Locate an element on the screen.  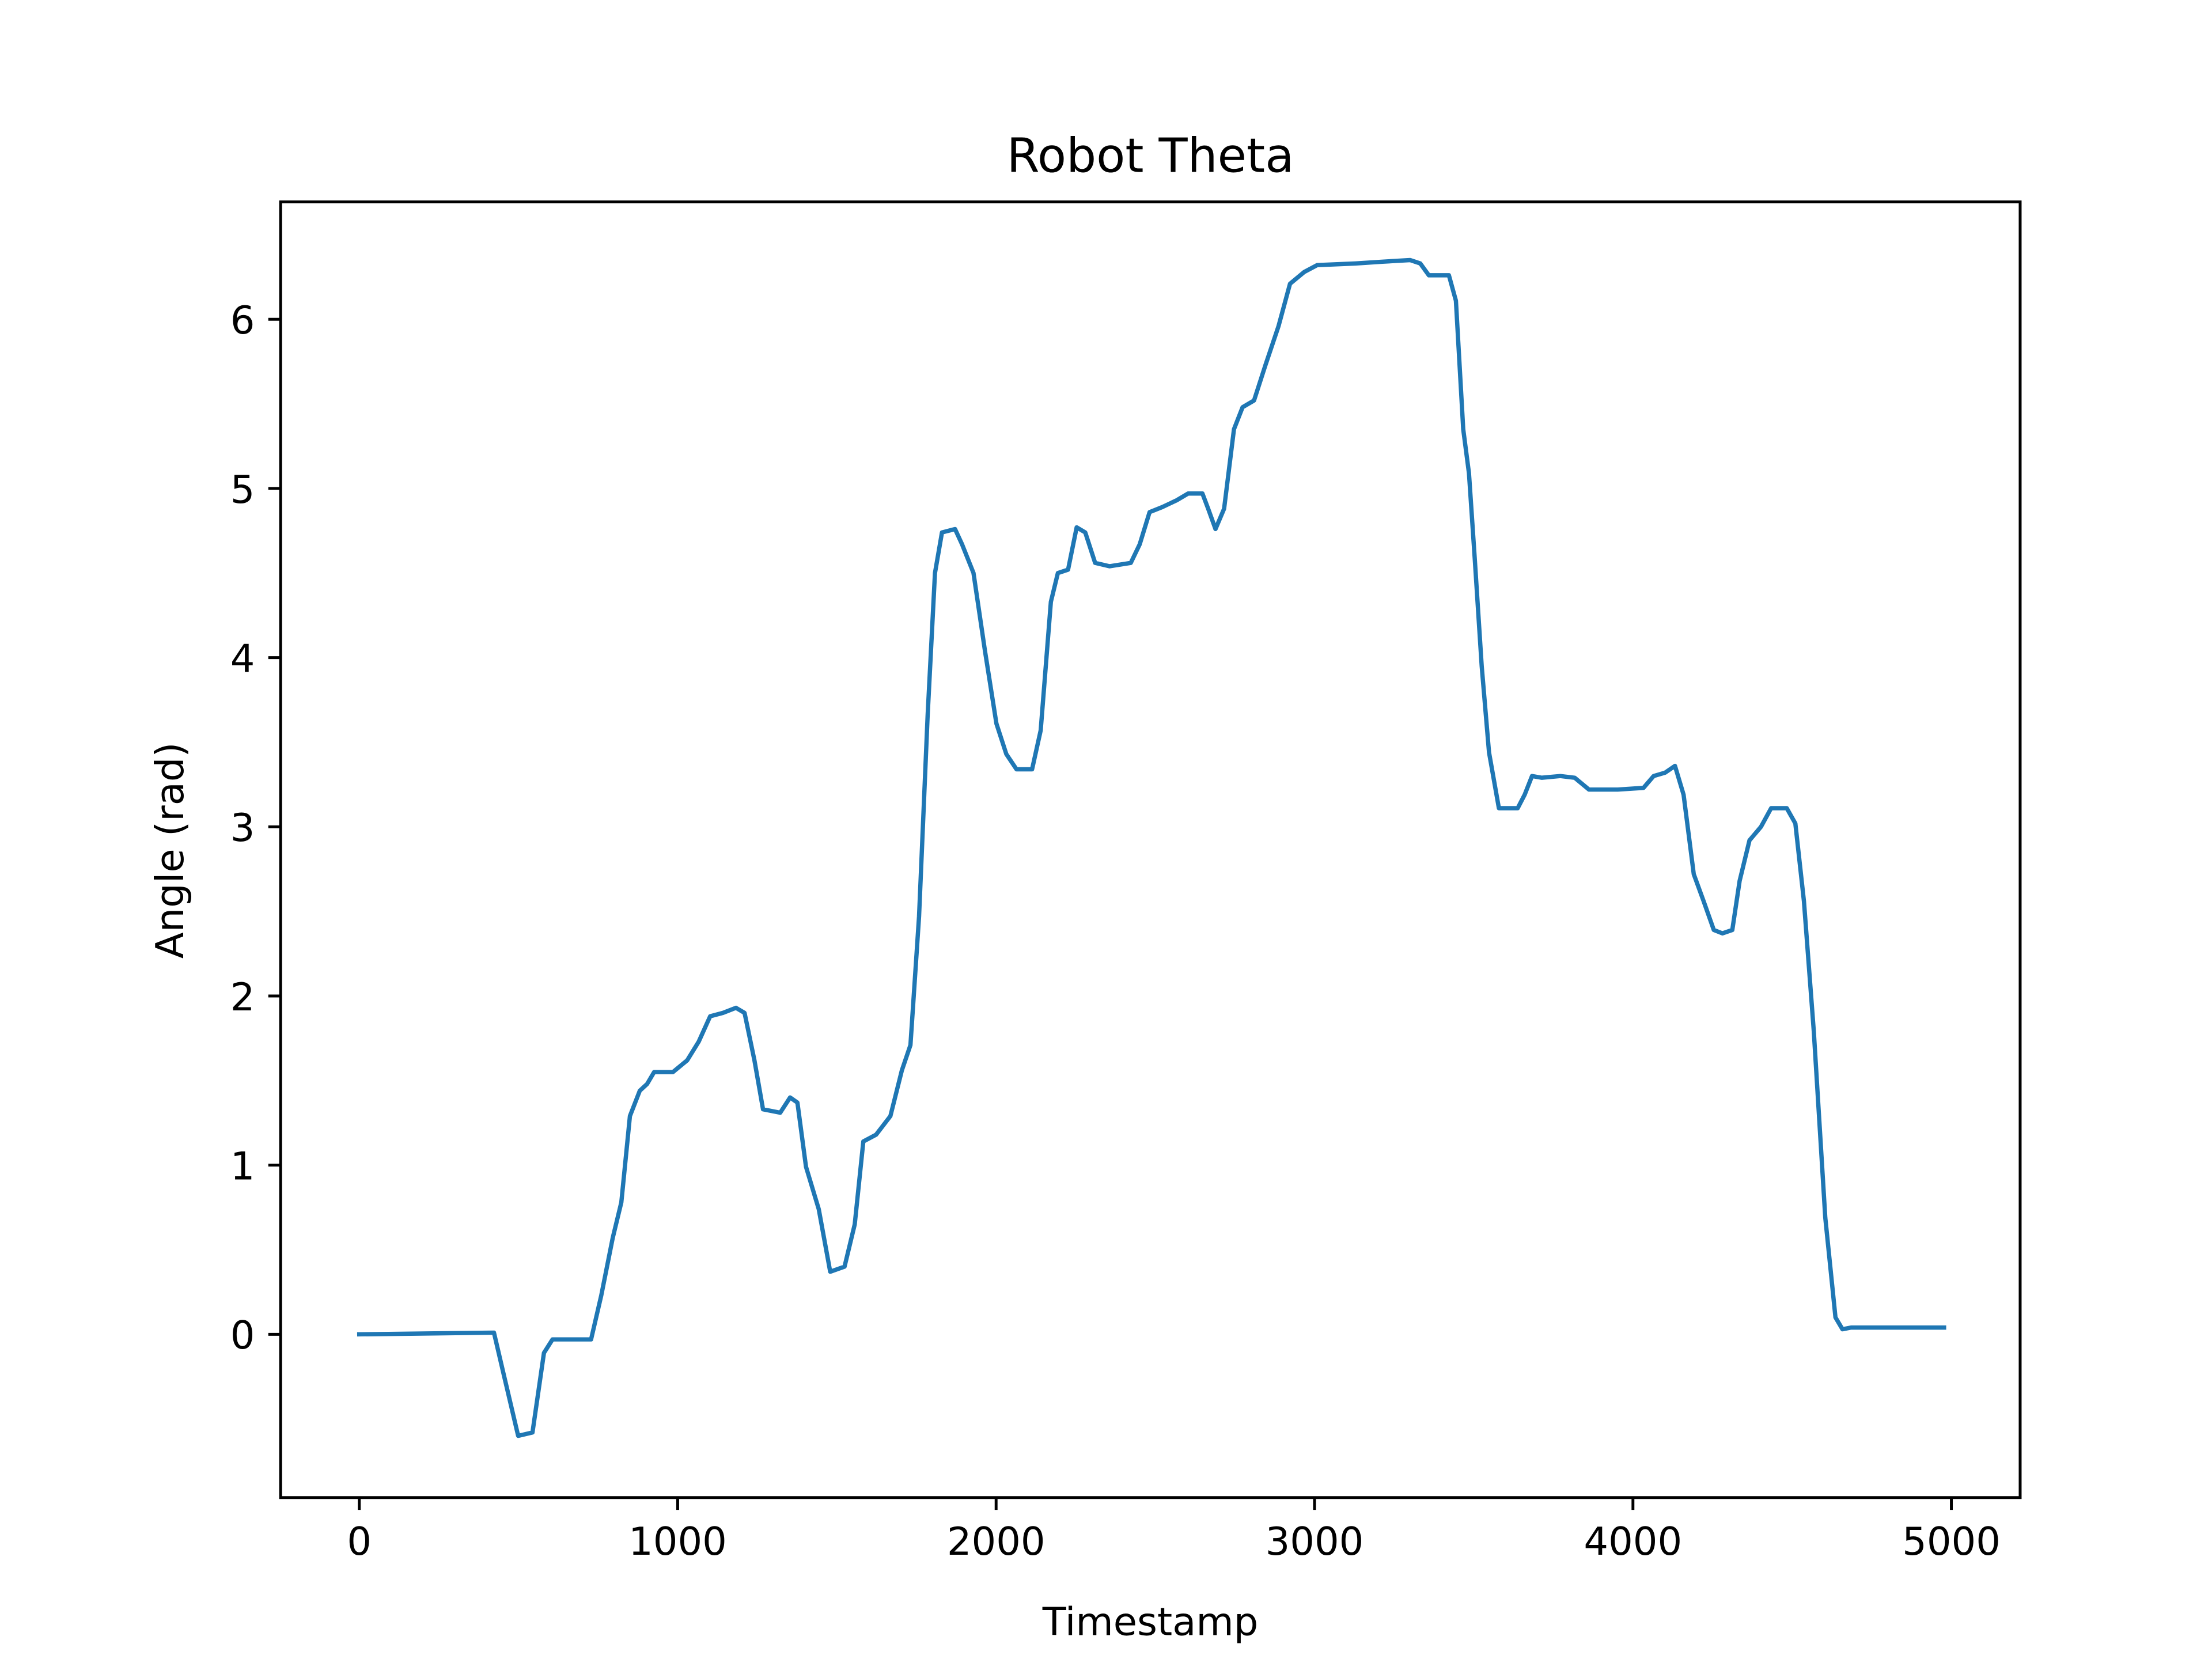
y-tick-label: 4 is located at coordinates (242, 658).